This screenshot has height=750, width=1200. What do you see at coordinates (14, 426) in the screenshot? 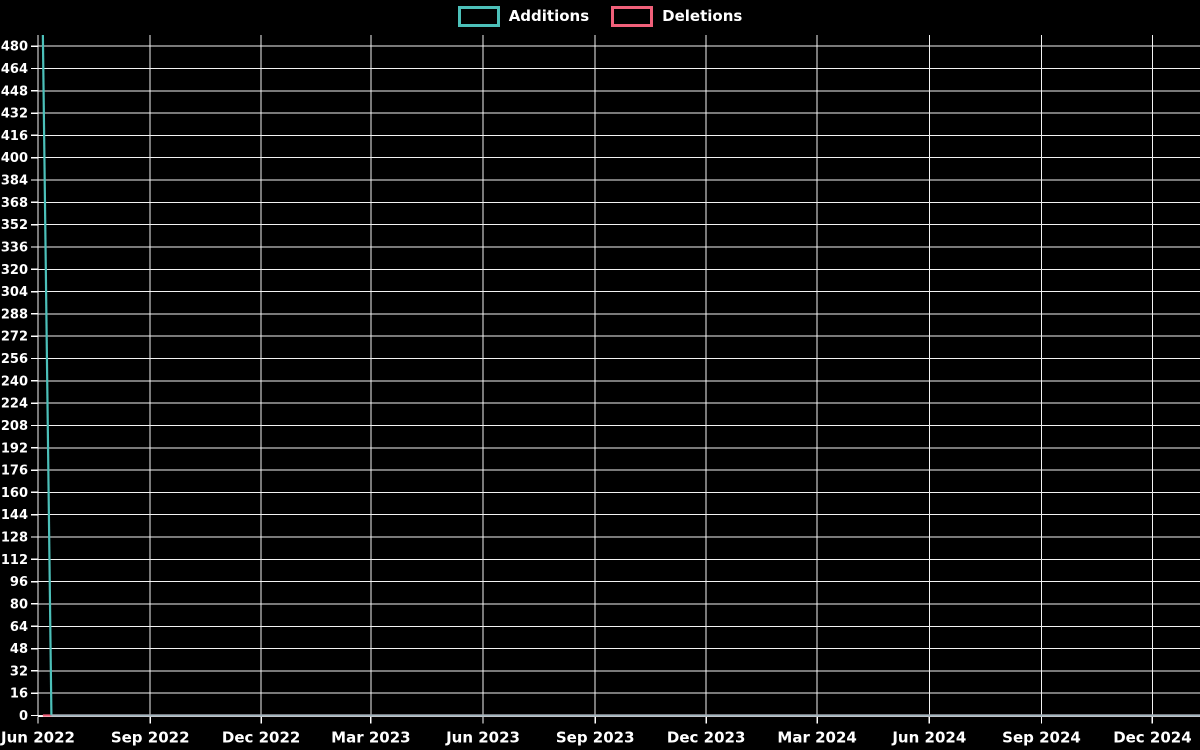
I see `y-tick-label: 208` at bounding box center [14, 426].